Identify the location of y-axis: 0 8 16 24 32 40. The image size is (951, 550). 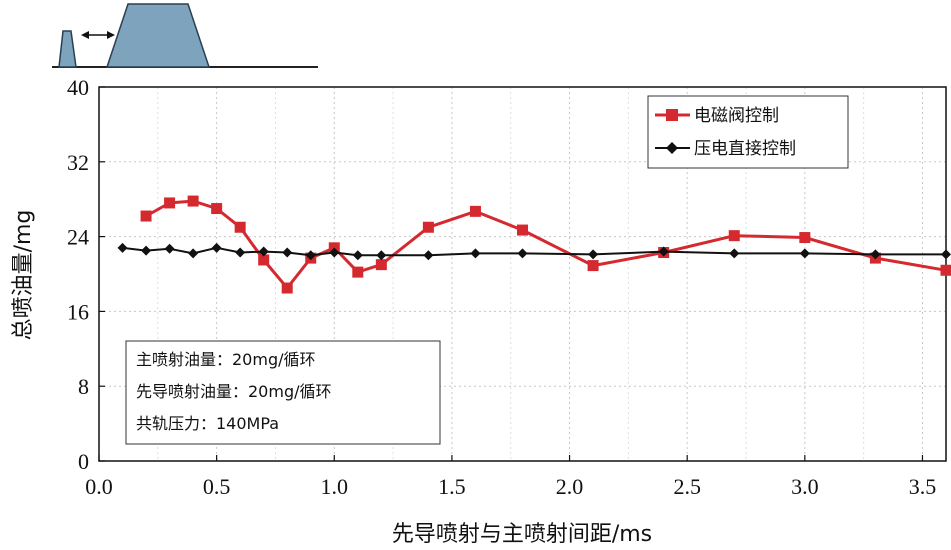
(86, 274).